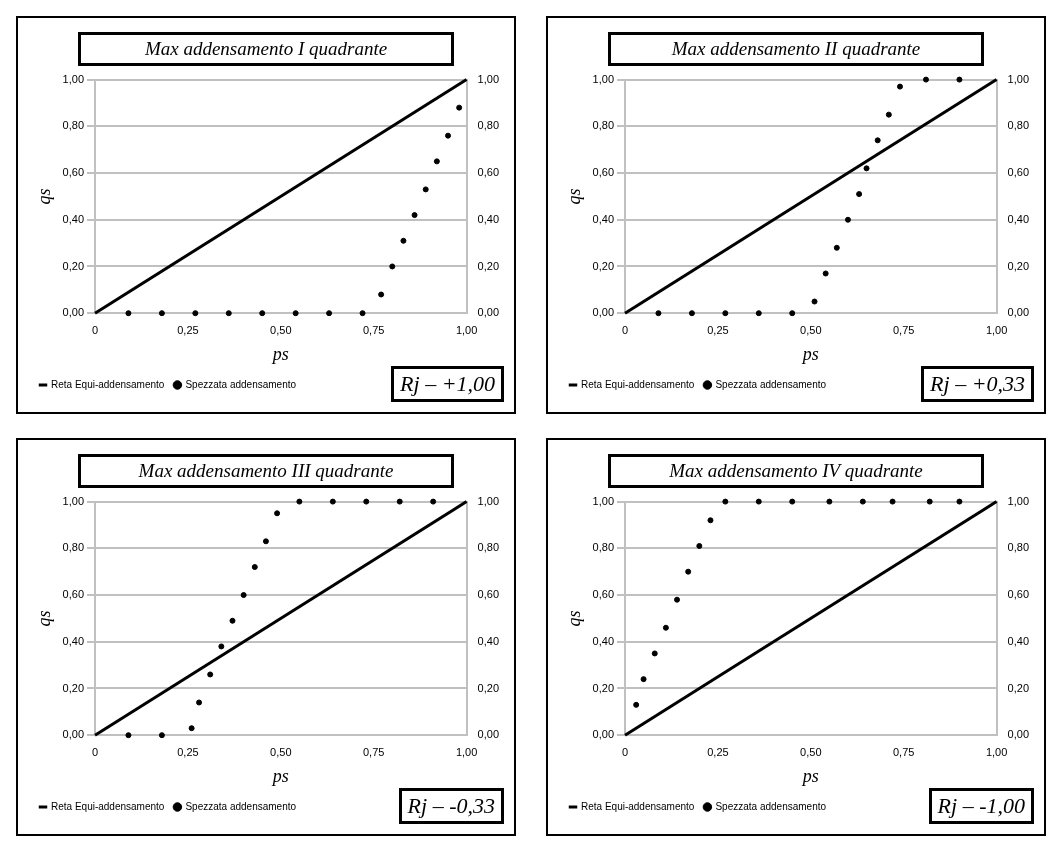  I want to click on text: Rj – +1,00, so click(447, 384).